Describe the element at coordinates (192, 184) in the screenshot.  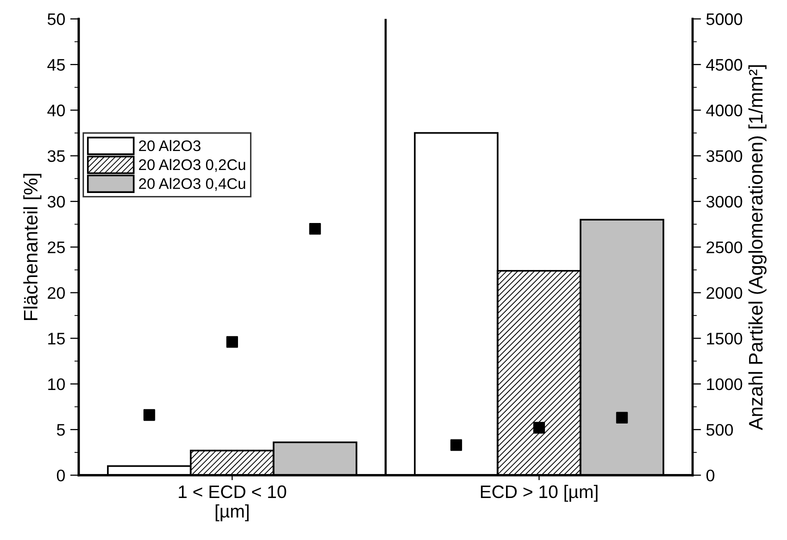
I see `legend-label: 20 Al2O3 0,4Cu` at that location.